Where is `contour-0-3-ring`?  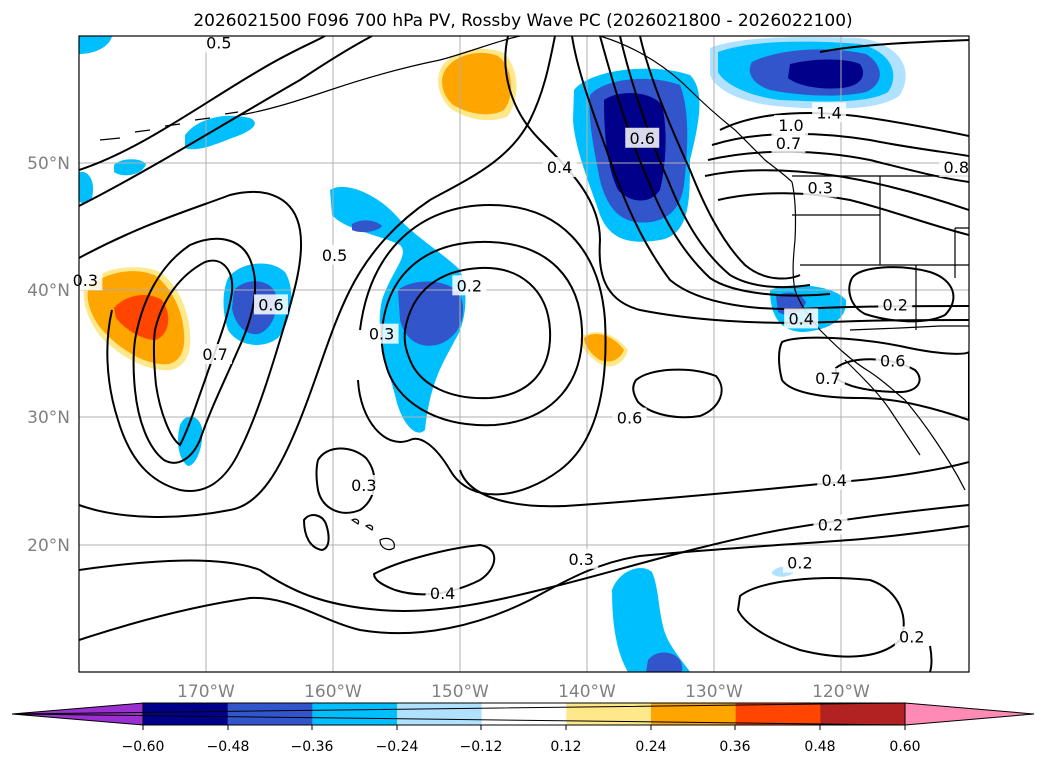
contour-0-3-ring is located at coordinates (482, 333).